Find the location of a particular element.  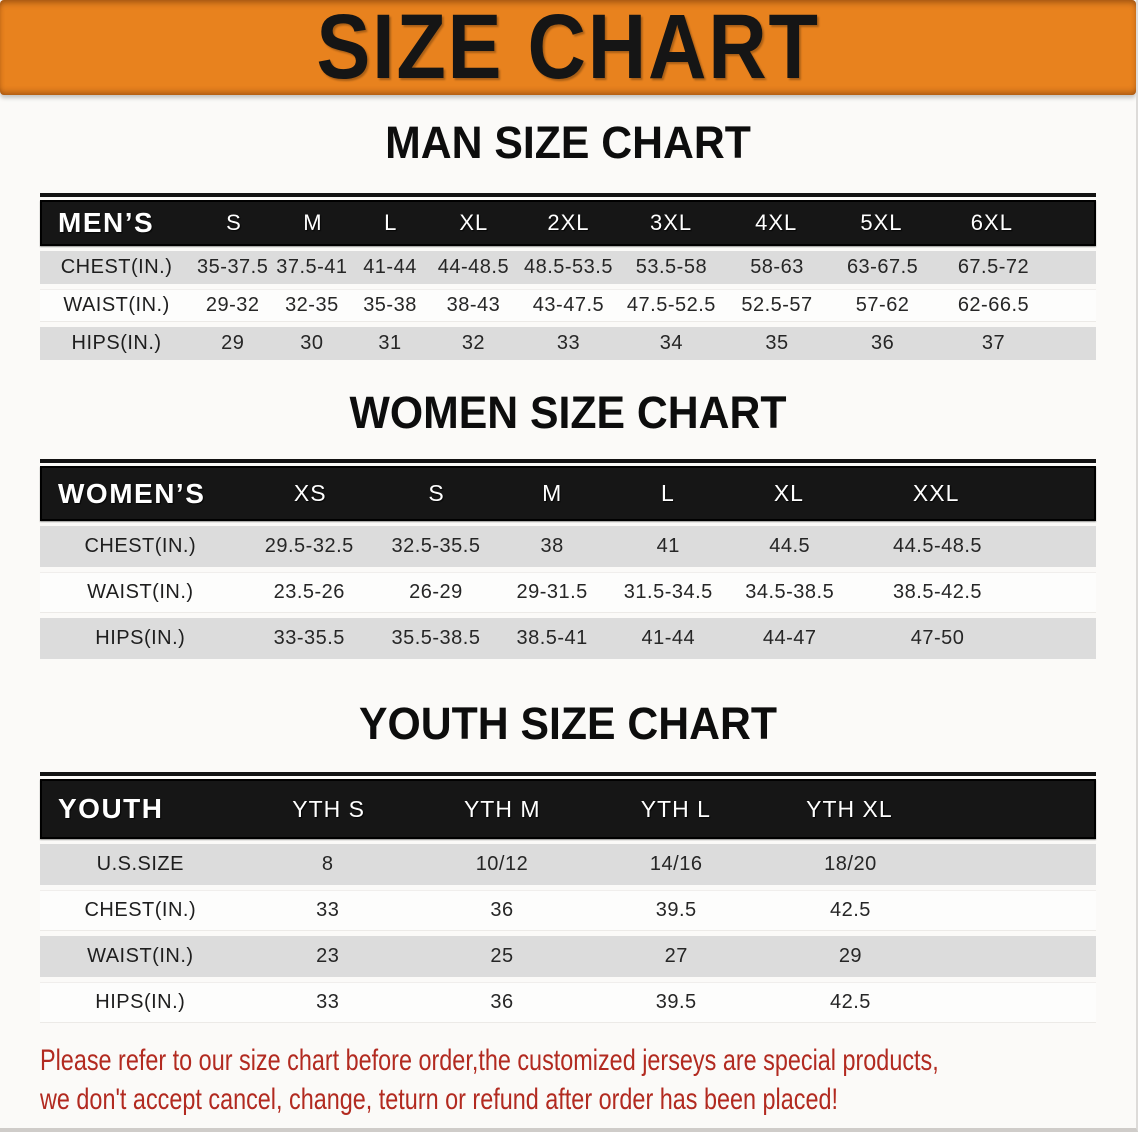

size-value: 27 is located at coordinates (676, 956).